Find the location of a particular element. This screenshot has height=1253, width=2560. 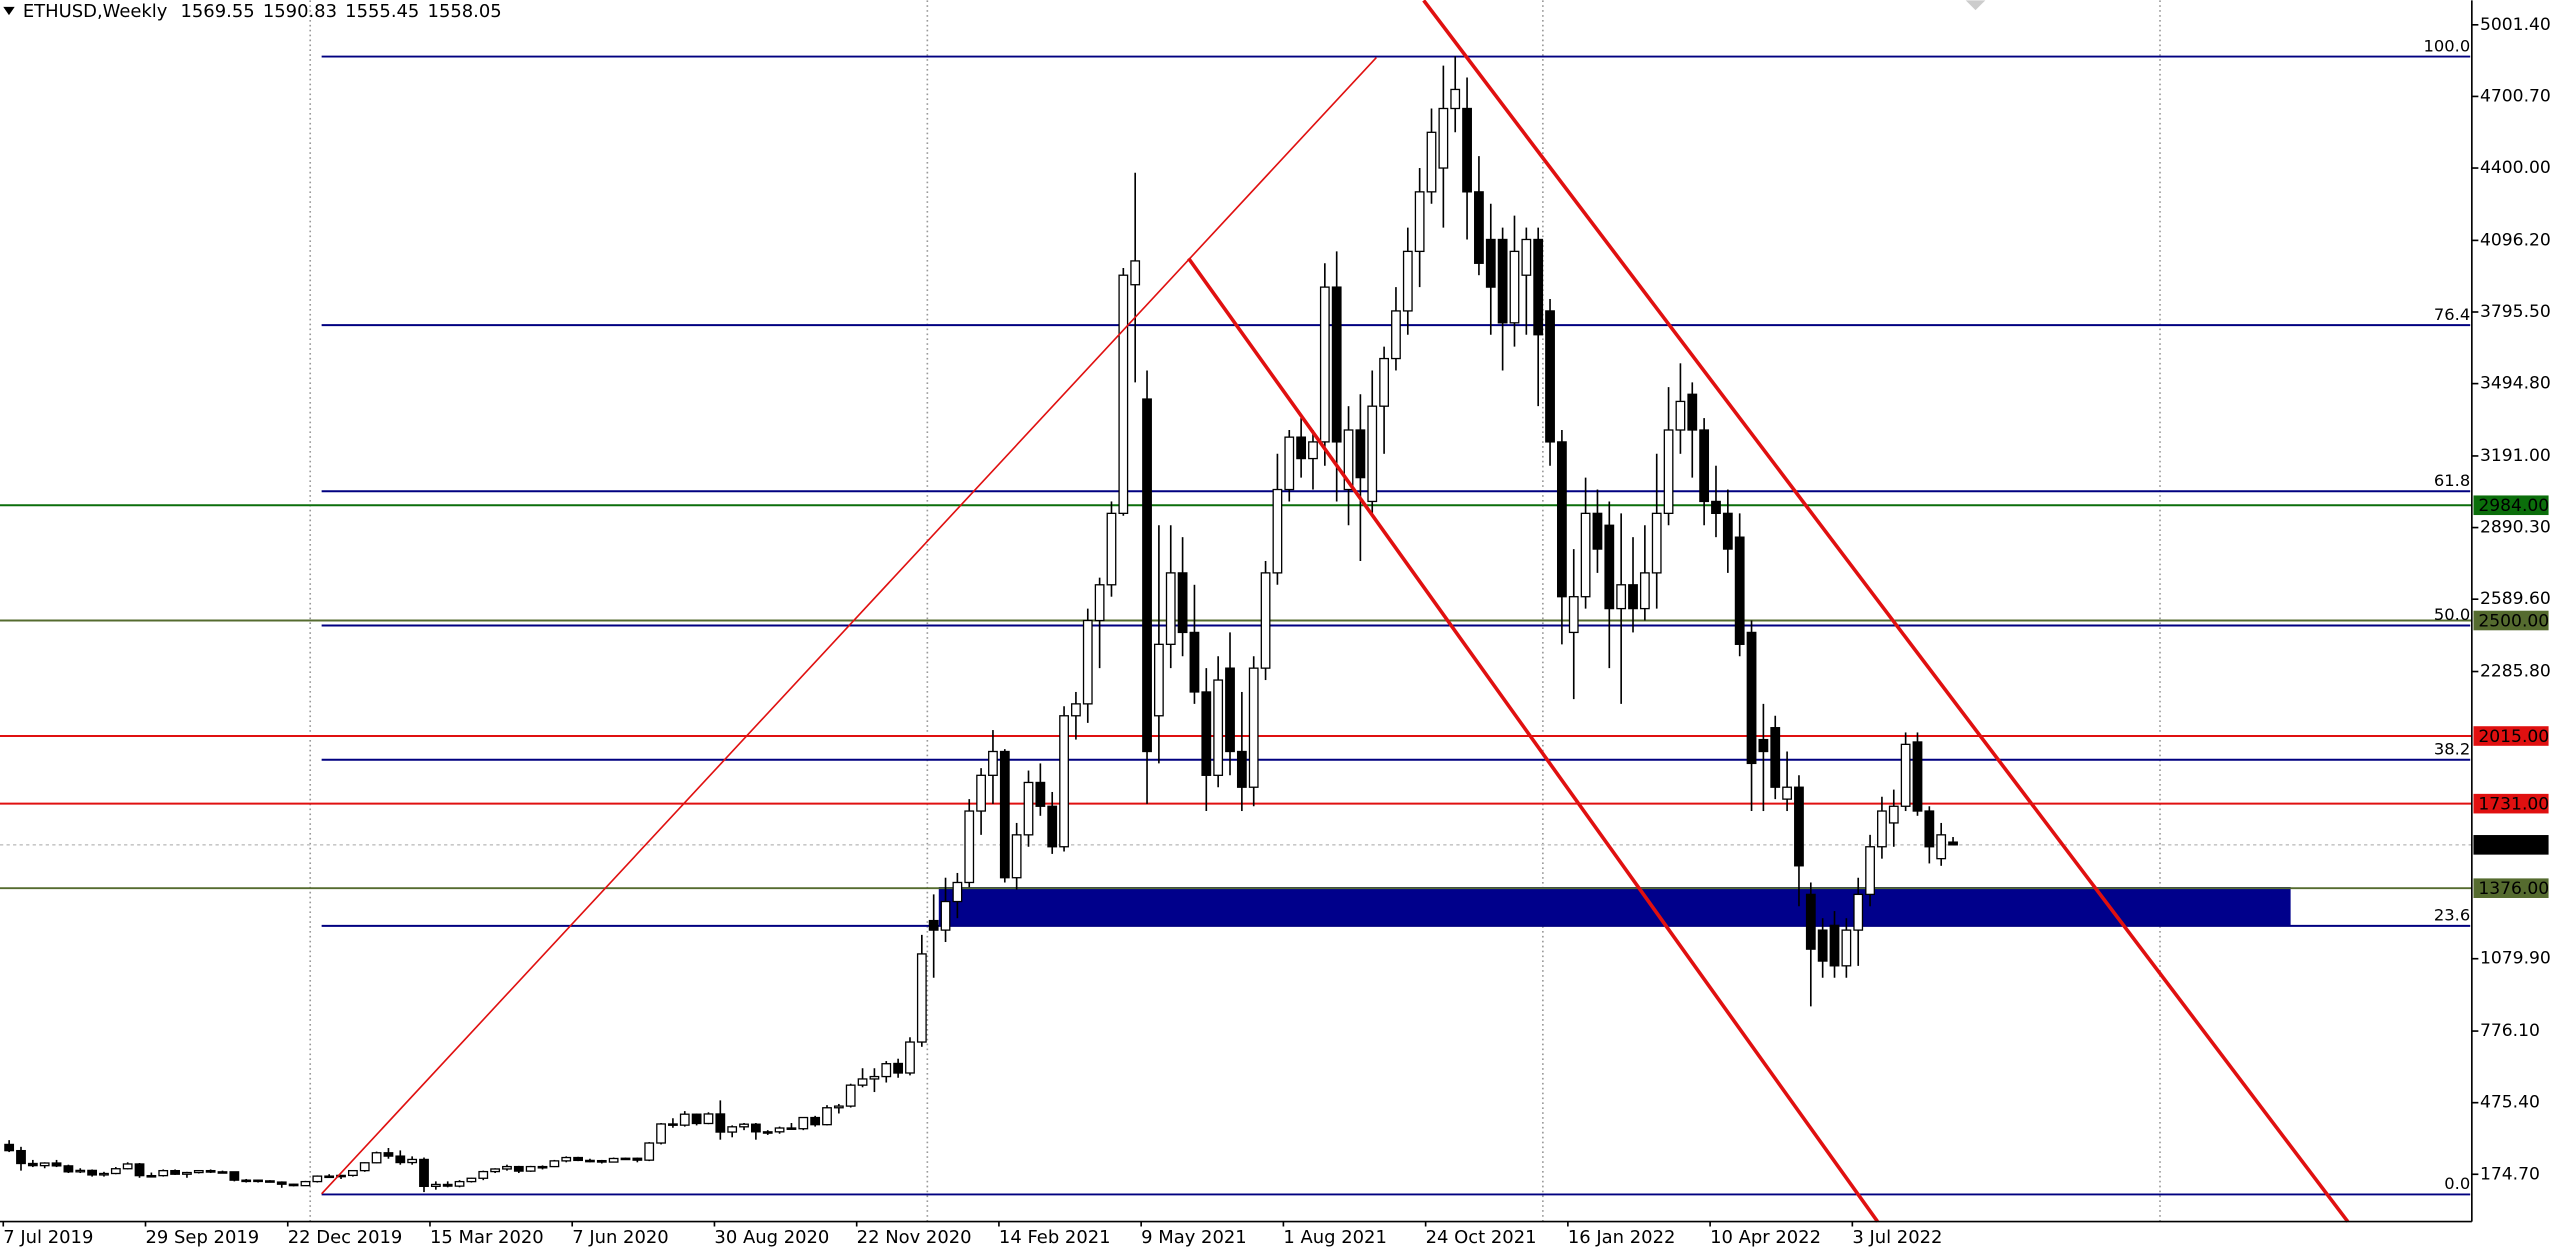

y-tick-label: 475.40 is located at coordinates (2510, 1103).